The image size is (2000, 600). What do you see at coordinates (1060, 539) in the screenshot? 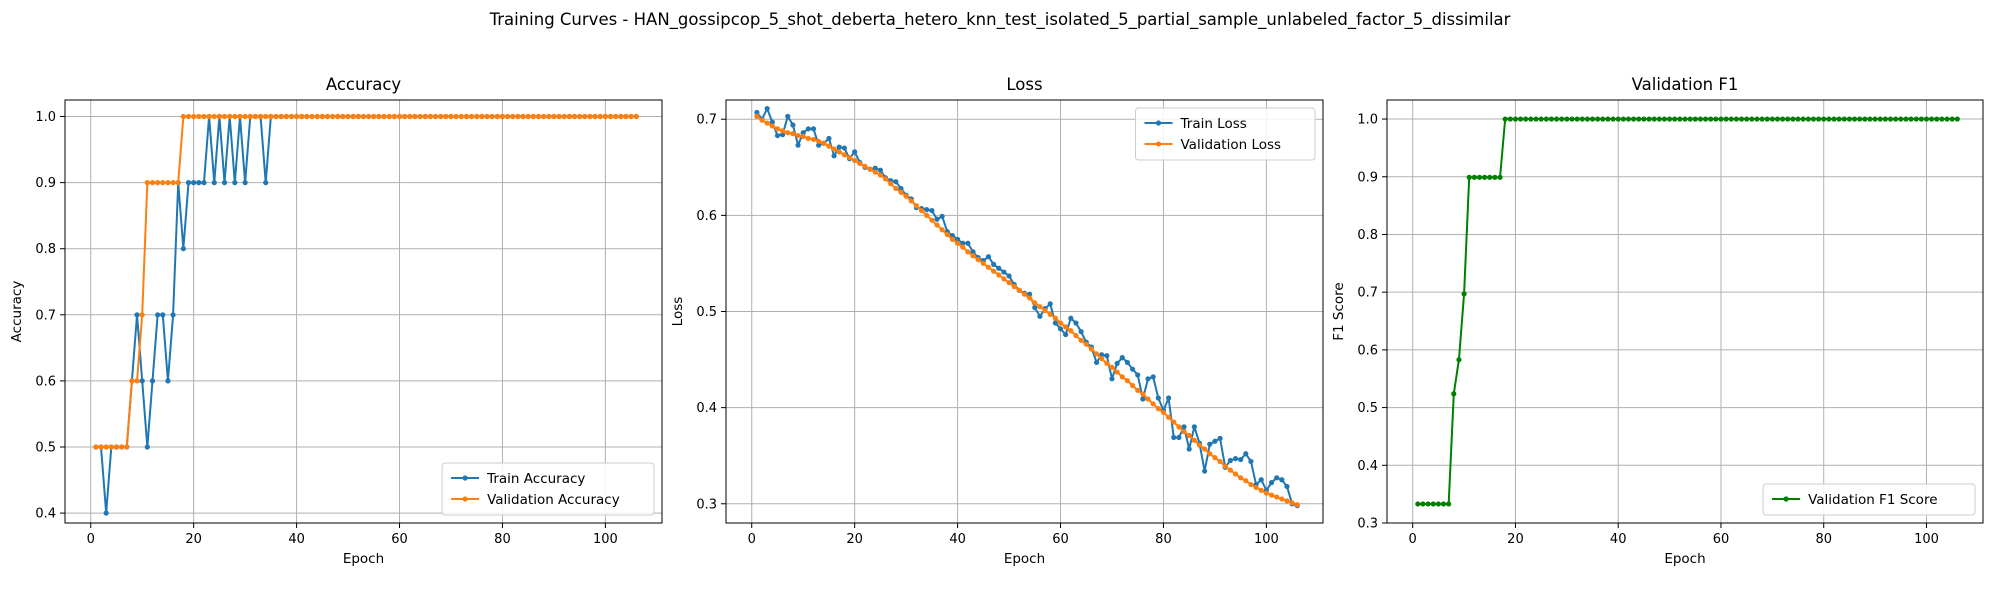
I see `x-tick-label: 60` at bounding box center [1060, 539].